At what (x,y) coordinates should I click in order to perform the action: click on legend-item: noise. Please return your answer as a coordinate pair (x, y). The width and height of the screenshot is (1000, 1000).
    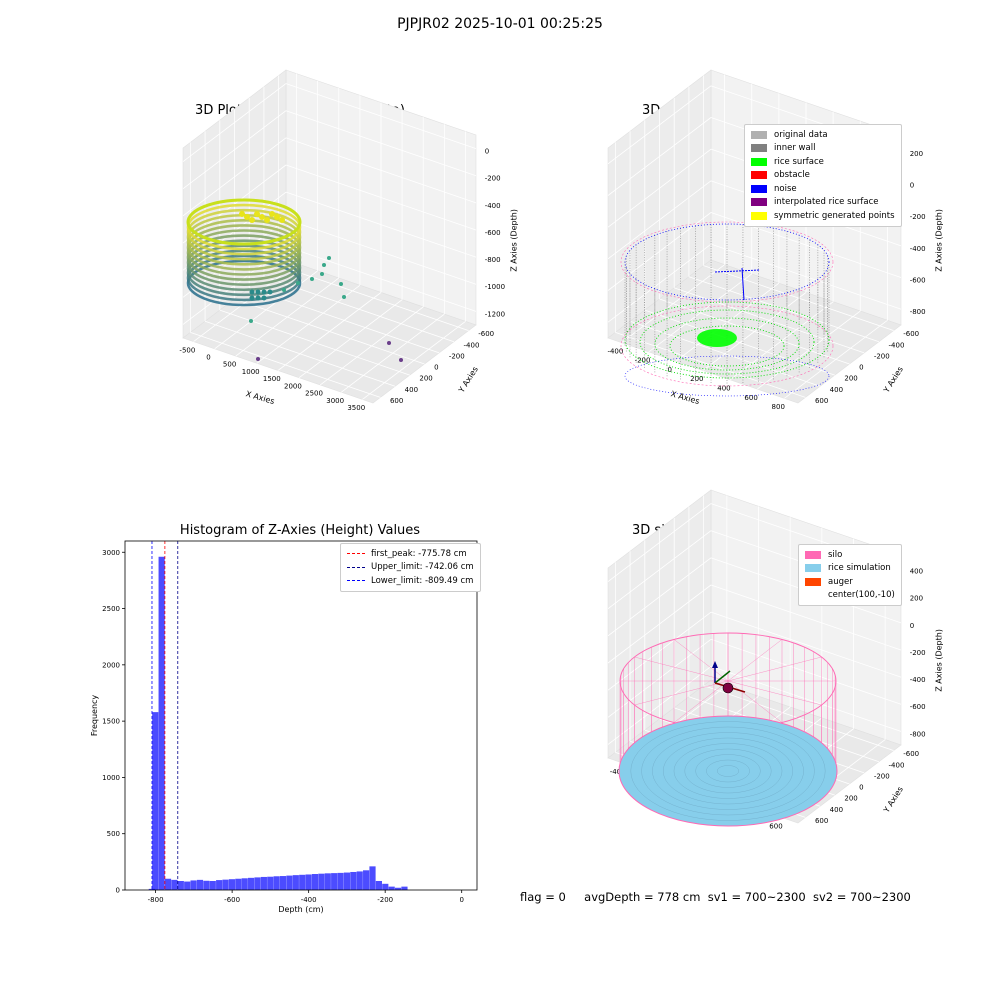
    Looking at the image, I should click on (823, 189).